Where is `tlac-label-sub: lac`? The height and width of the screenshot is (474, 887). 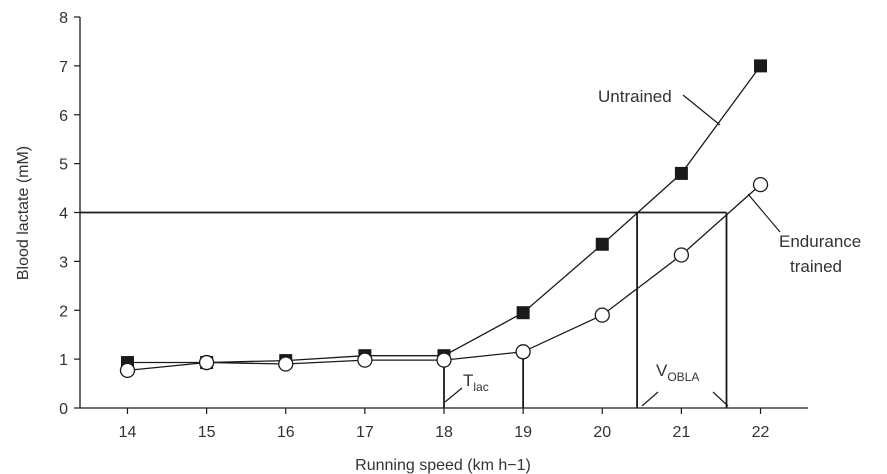 tlac-label-sub: lac is located at coordinates (480, 387).